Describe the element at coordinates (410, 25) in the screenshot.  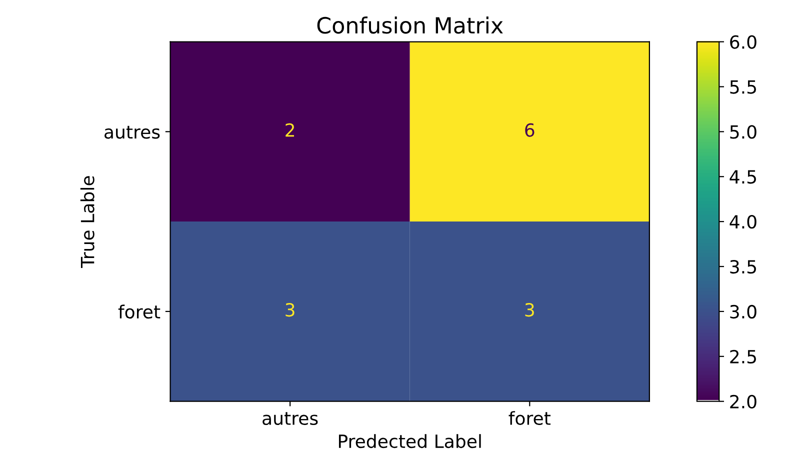
I see `chart-title: Confusion Matrix` at that location.